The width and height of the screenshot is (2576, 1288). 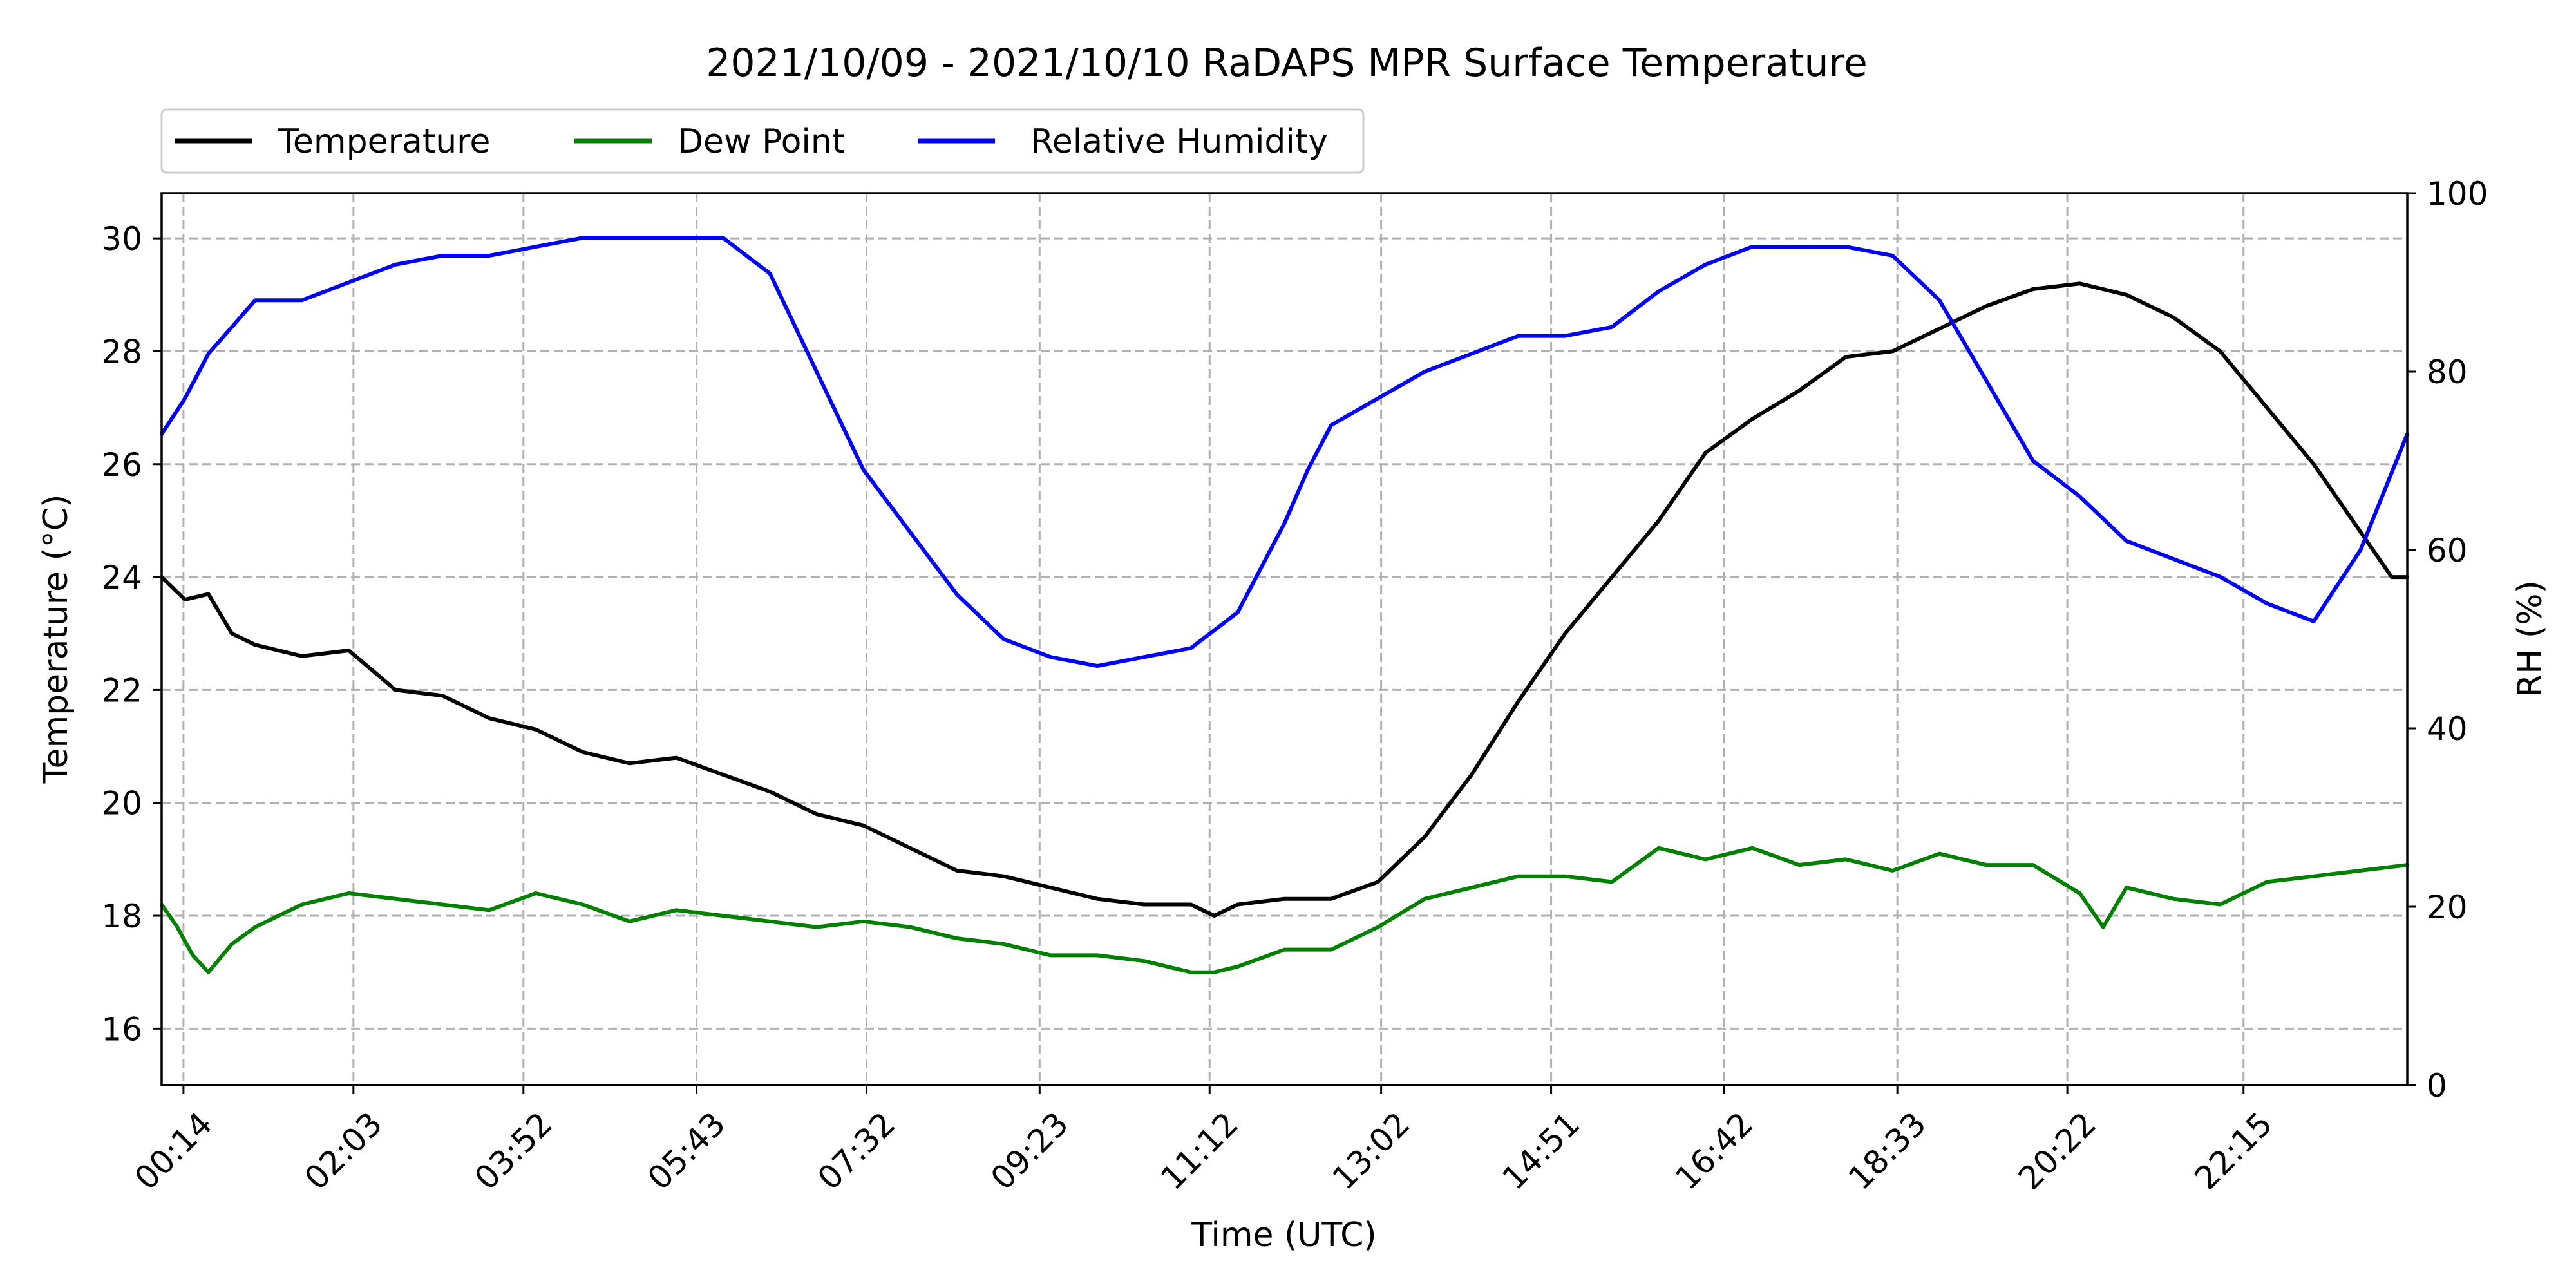 I want to click on y-axis-label: Temperature (°C), so click(x=56, y=639).